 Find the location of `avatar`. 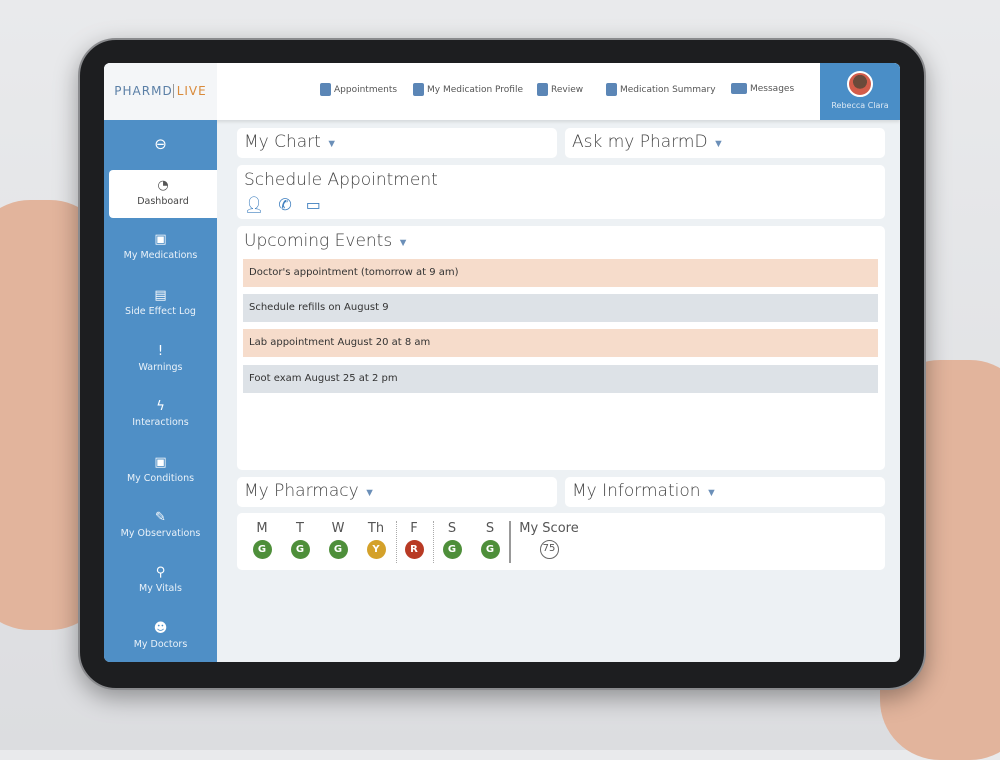

avatar is located at coordinates (860, 84).